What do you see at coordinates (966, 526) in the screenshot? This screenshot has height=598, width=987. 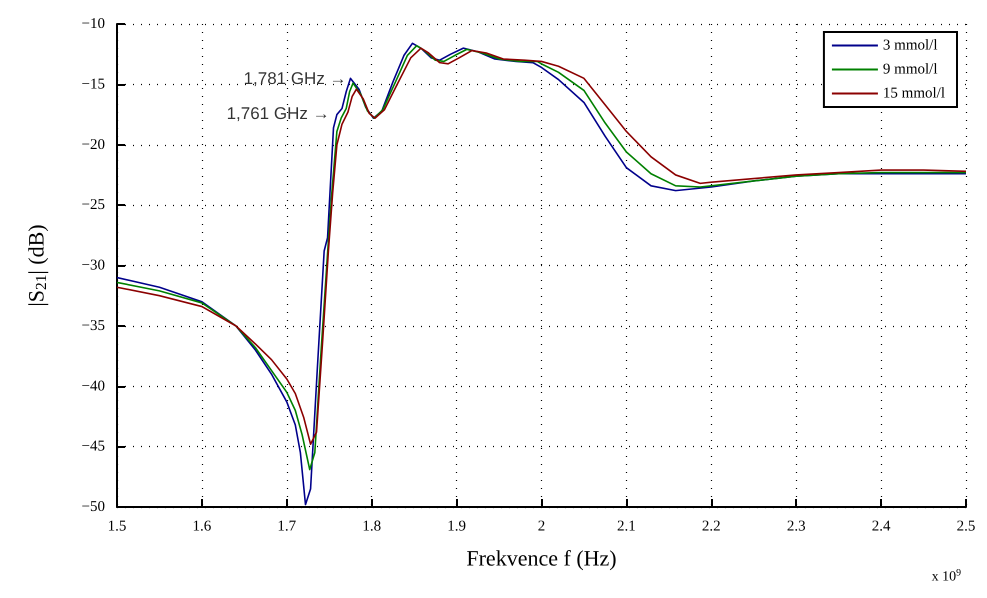 I see `x-tick-label: 2.5` at bounding box center [966, 526].